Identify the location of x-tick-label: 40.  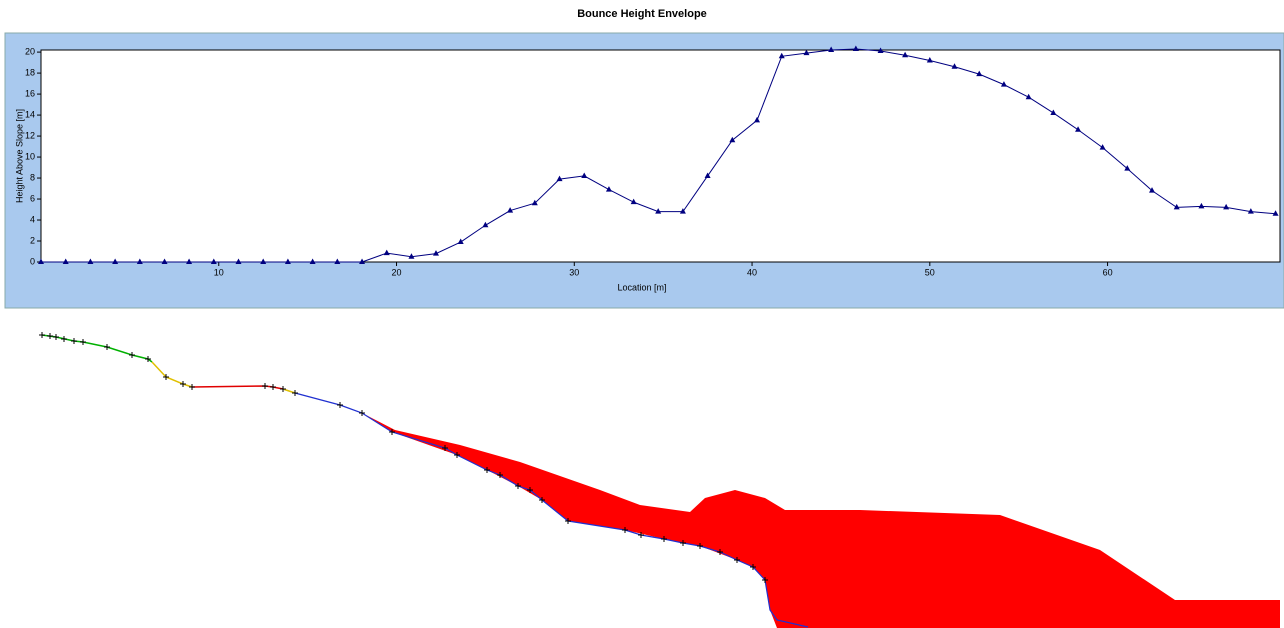
(752, 272).